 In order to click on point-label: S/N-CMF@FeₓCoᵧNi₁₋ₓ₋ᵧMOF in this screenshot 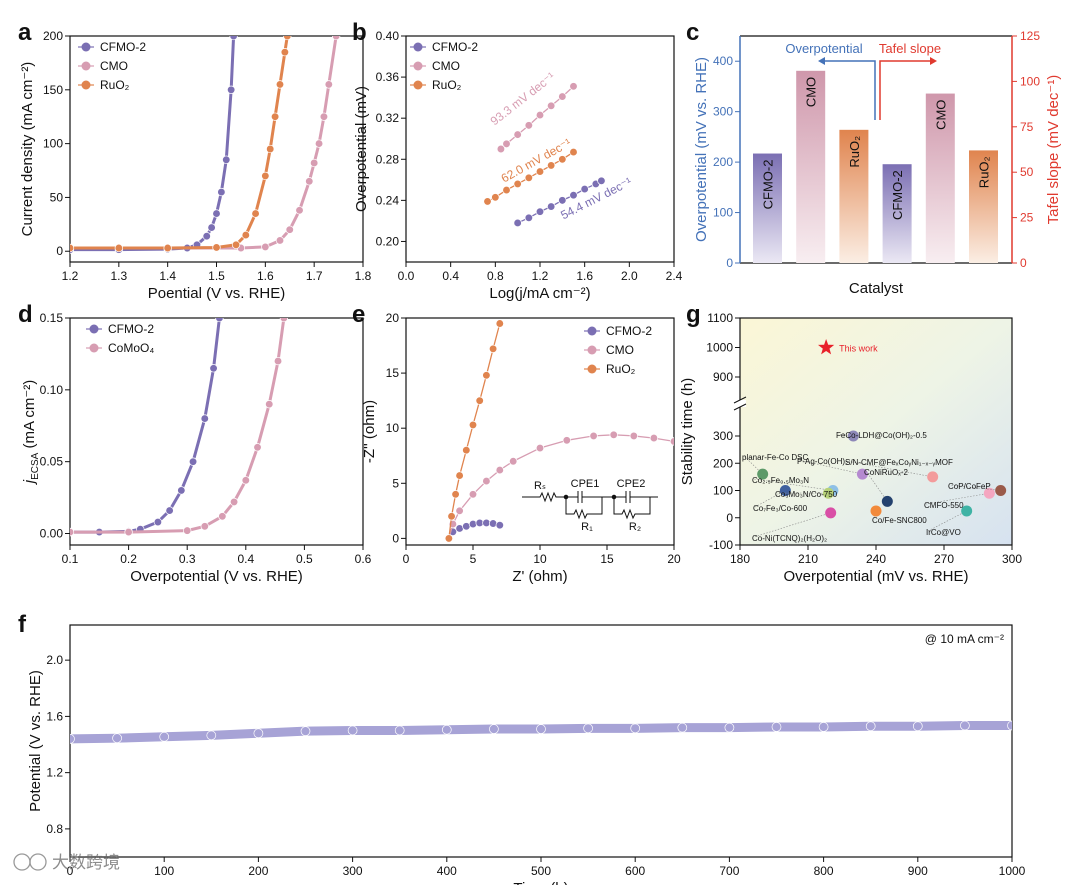, I will do `click(899, 462)`.